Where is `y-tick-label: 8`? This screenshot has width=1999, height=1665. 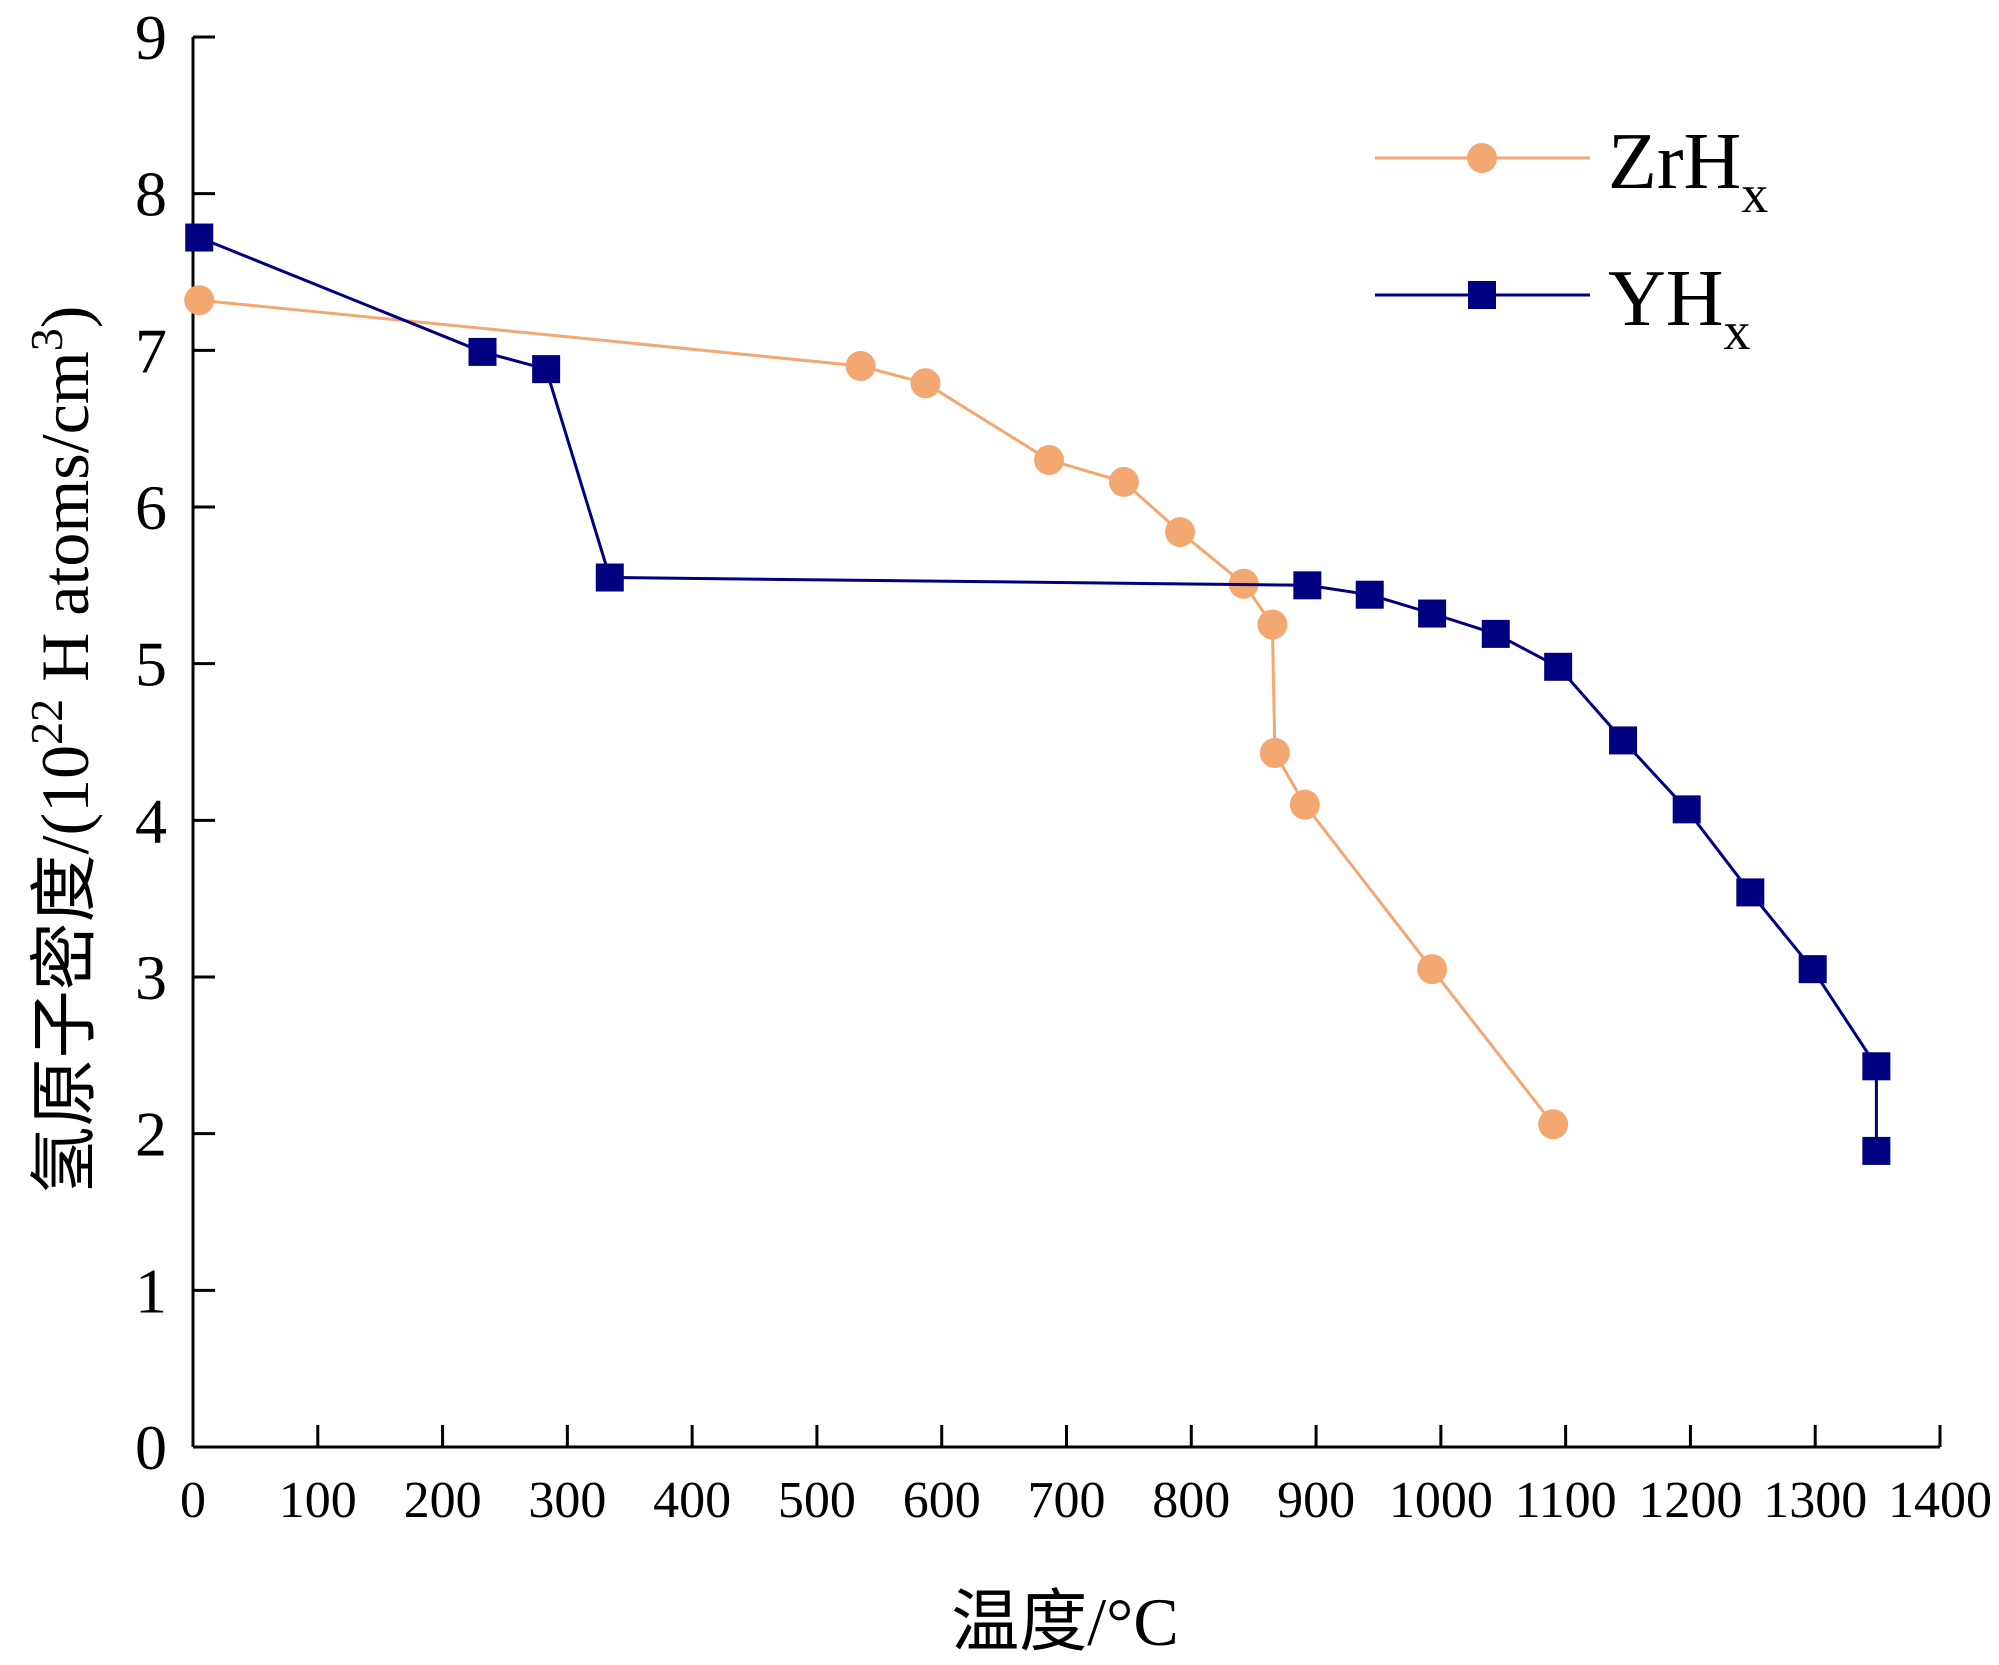 y-tick-label: 8 is located at coordinates (151, 194).